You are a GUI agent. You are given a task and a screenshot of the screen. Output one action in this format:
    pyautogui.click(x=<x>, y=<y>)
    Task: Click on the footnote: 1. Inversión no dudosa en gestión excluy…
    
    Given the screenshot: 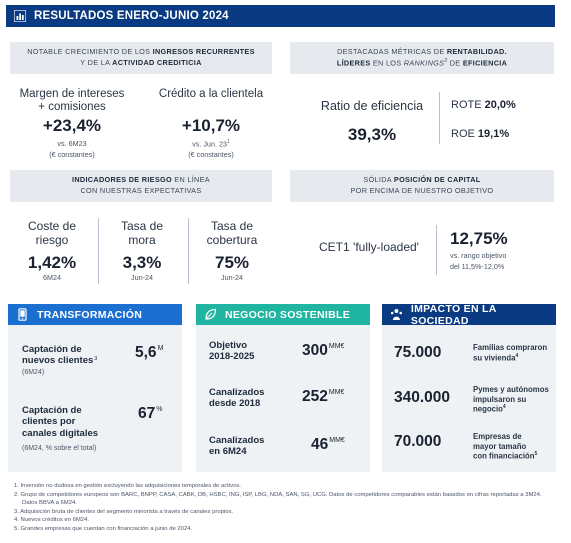 What is the action you would take?
    pyautogui.click(x=127, y=486)
    